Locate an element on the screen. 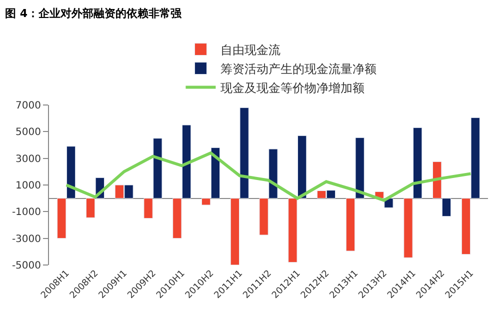 The width and height of the screenshot is (500, 313). y-tick-label: -1000 is located at coordinates (26, 212).